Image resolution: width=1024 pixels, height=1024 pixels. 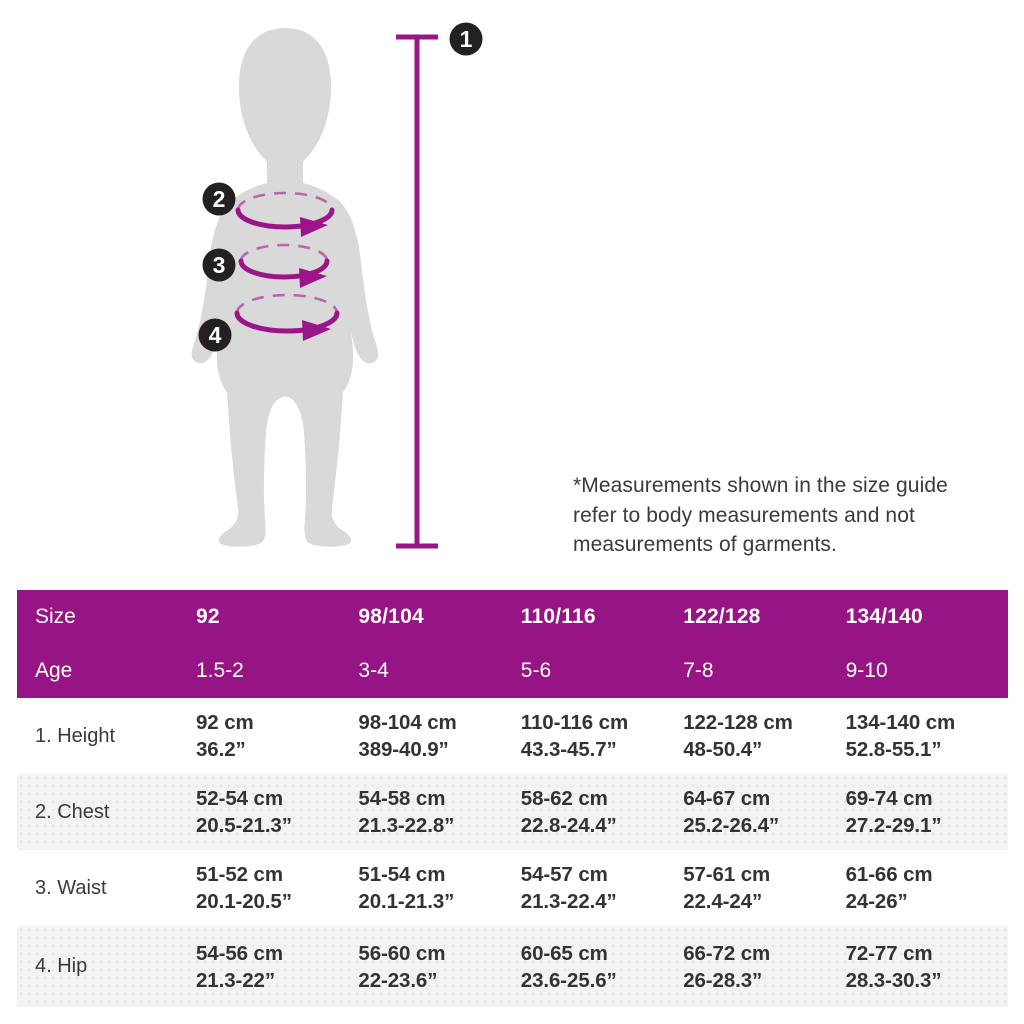 I want to click on measure-cell: 54-58 cm 21.3-22.8”, so click(x=439, y=812).